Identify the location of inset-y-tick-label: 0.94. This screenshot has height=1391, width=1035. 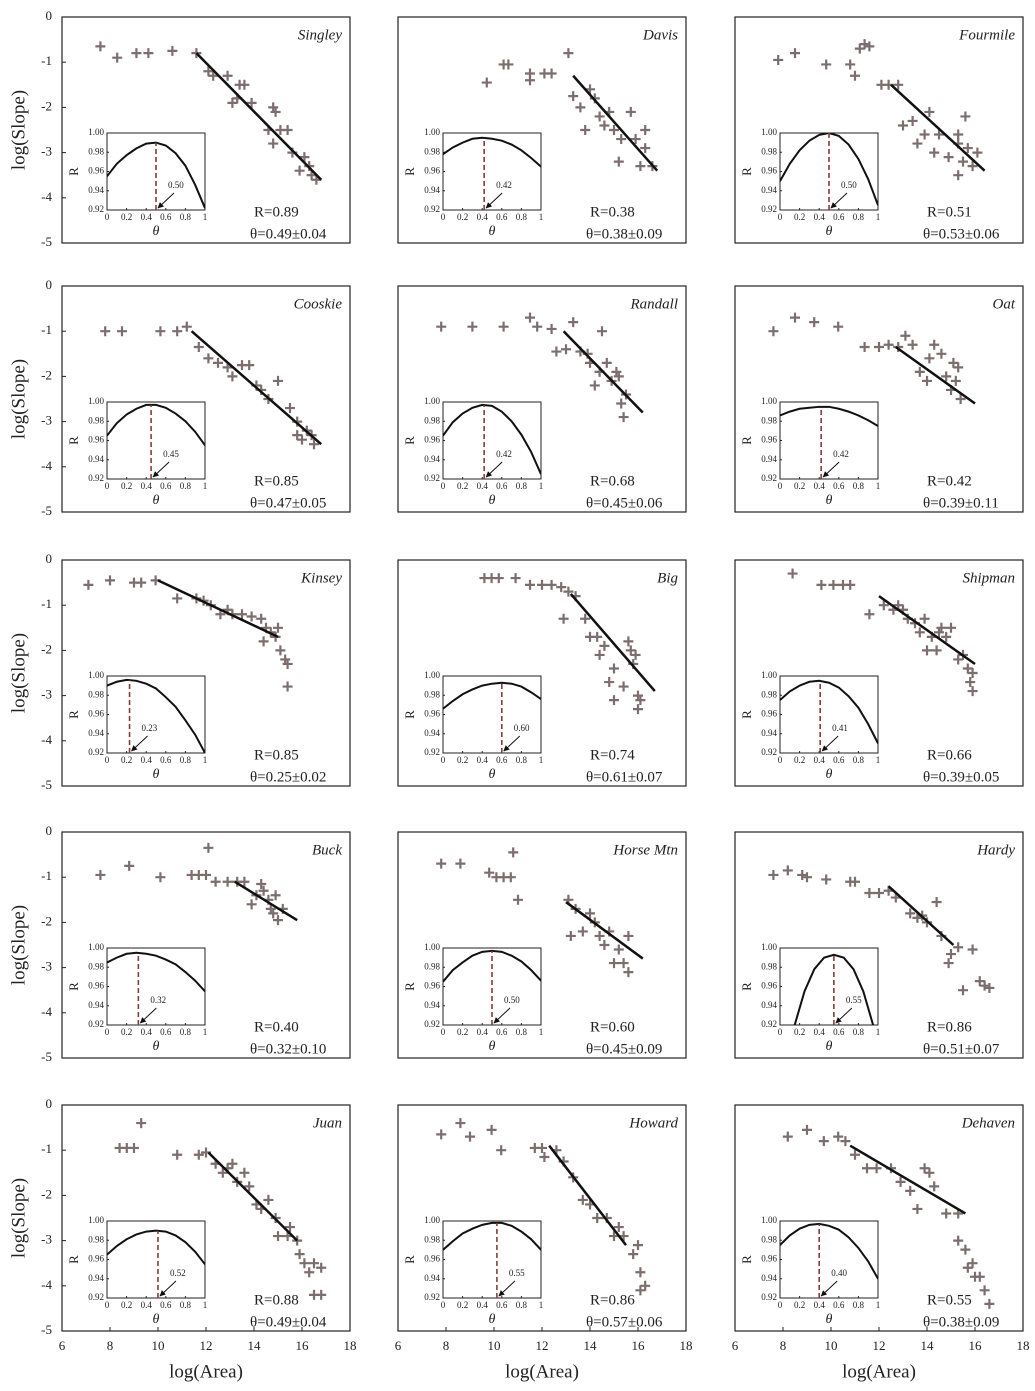
(769, 1278).